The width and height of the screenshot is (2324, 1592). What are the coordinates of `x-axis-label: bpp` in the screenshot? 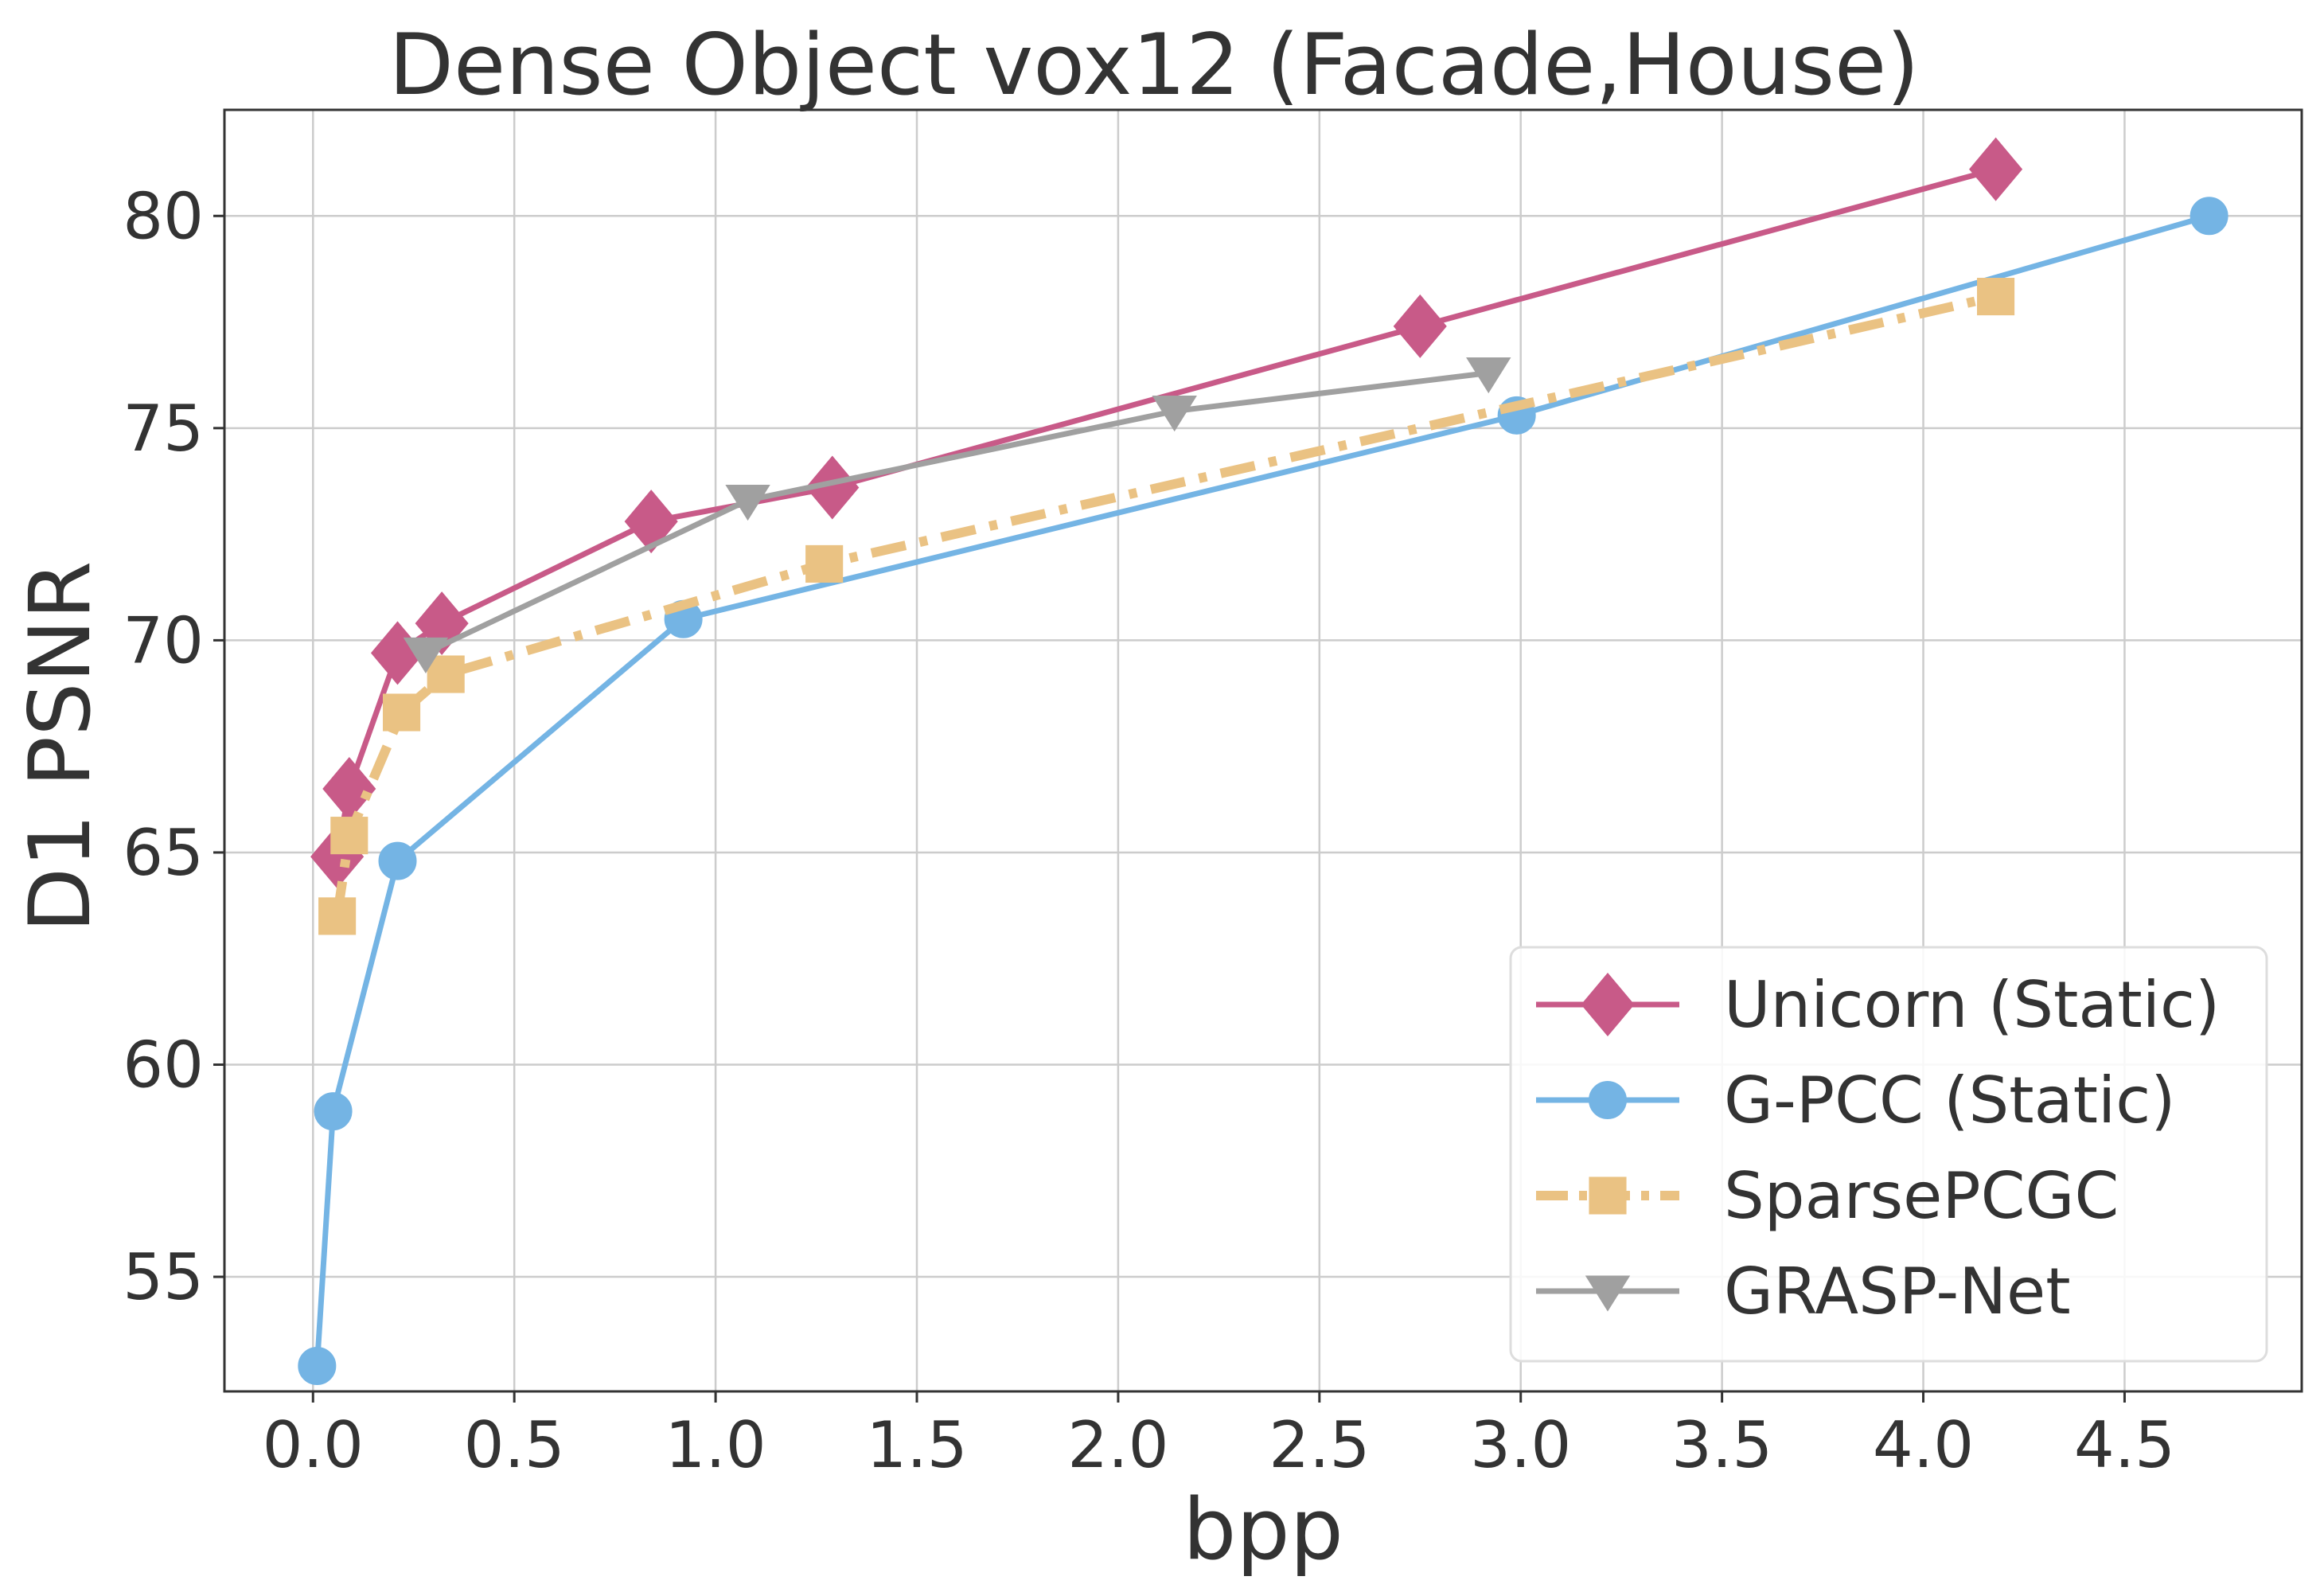 It's located at (1263, 1530).